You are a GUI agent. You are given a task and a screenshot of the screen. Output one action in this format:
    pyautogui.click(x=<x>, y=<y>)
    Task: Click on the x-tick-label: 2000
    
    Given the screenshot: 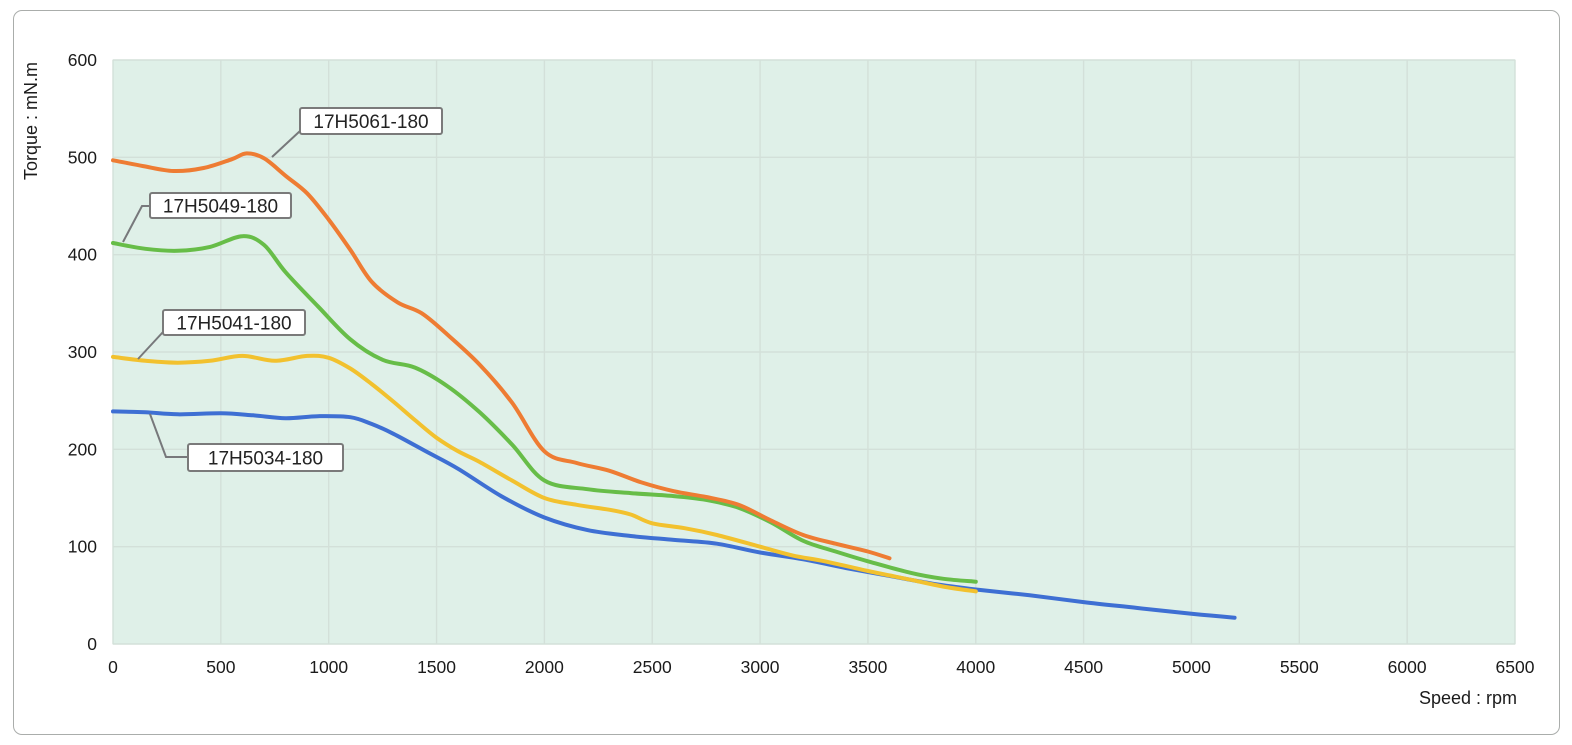 What is the action you would take?
    pyautogui.click(x=544, y=667)
    